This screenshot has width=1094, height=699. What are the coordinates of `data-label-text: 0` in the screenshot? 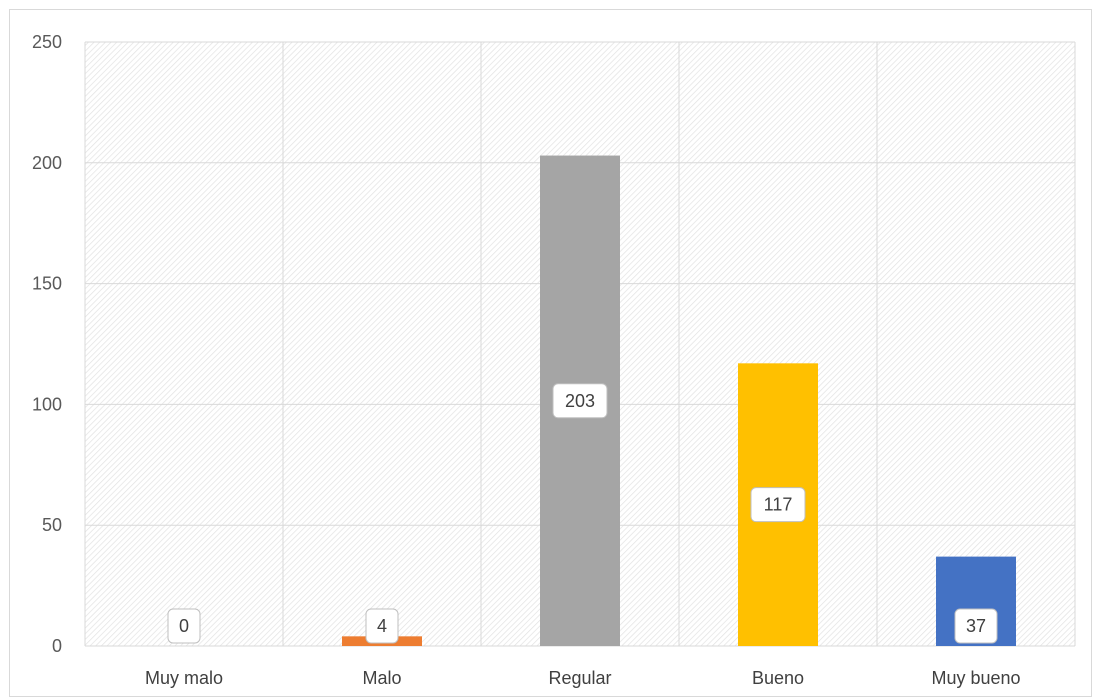 It's located at (184, 626).